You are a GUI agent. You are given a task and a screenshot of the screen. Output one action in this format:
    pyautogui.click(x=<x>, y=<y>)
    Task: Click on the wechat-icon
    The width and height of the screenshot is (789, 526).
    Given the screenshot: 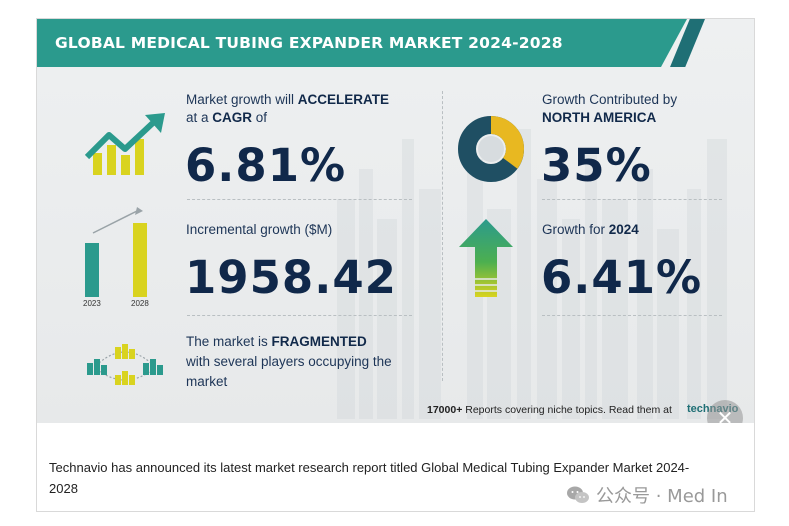 What is the action you would take?
    pyautogui.click(x=578, y=494)
    